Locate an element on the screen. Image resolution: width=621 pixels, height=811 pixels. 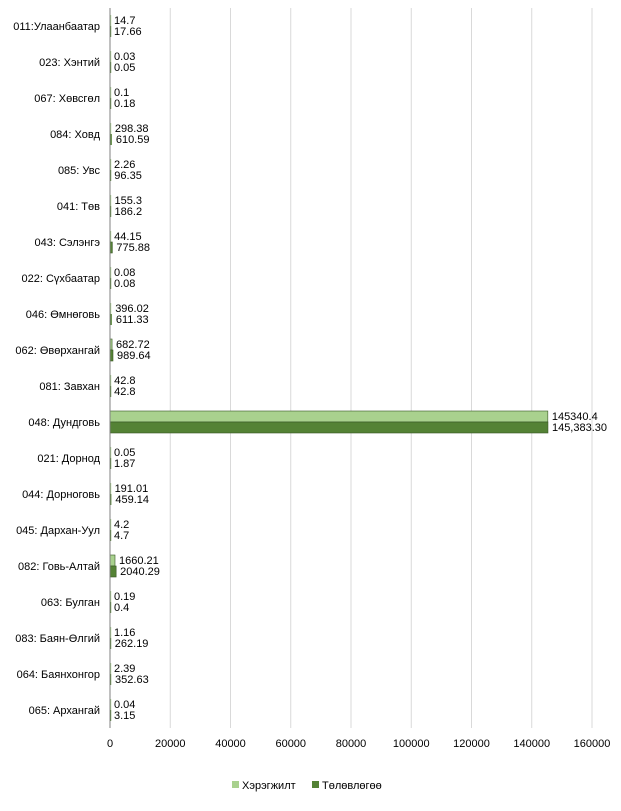
category-label: 067: Хөвсгөл is located at coordinates (67, 99).